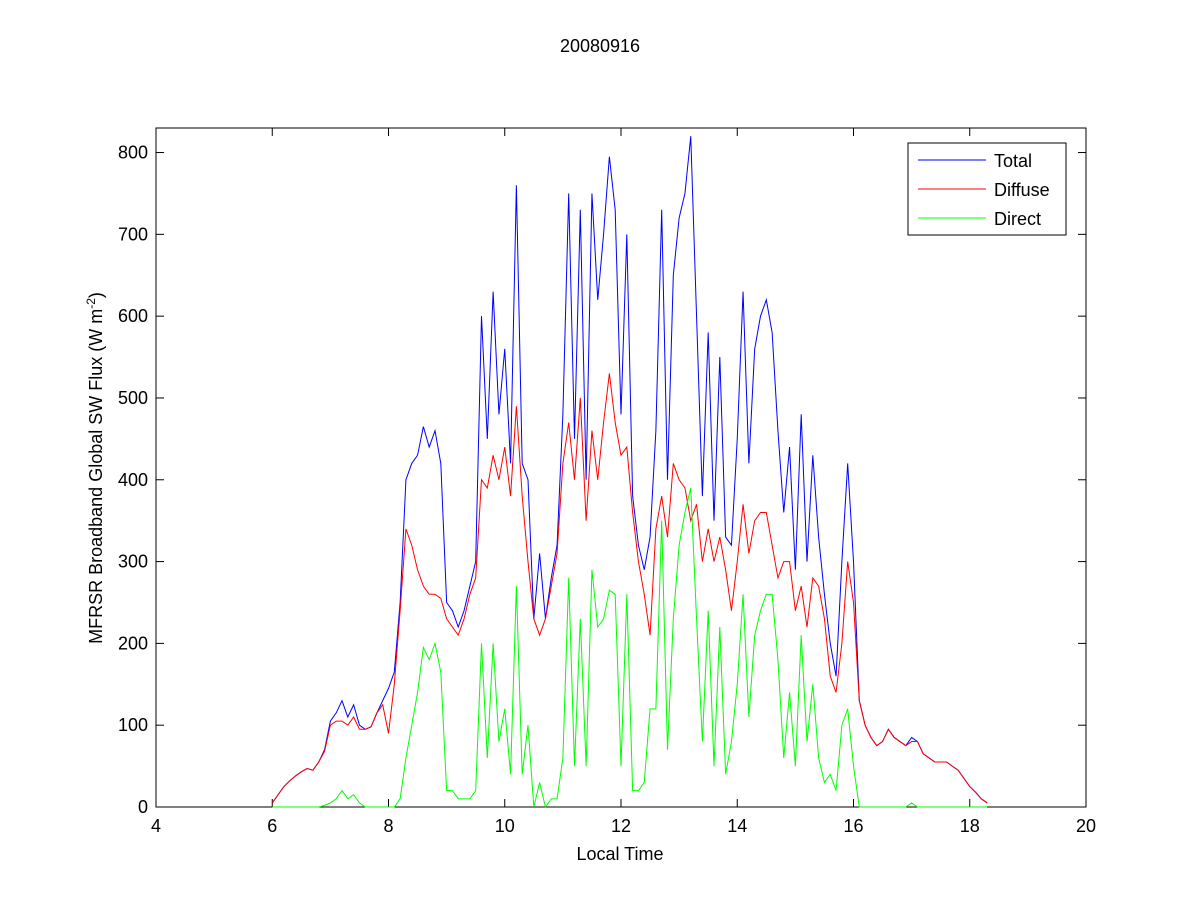  Describe the element at coordinates (133, 562) in the screenshot. I see `y-tick-label: 300` at that location.